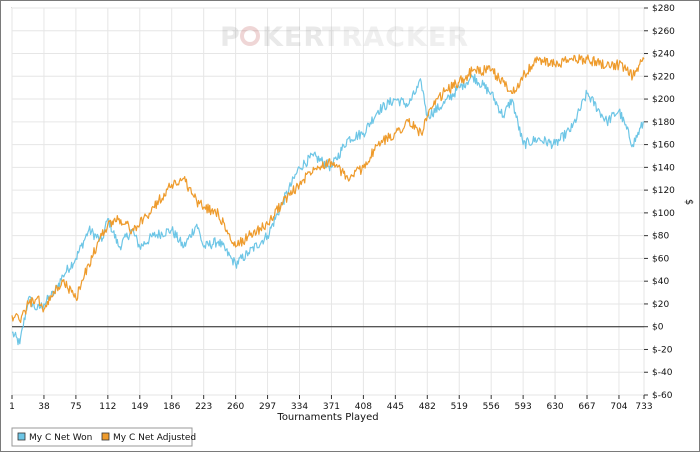 This screenshot has height=452, width=700. I want to click on x-tick-label: 482, so click(427, 407).